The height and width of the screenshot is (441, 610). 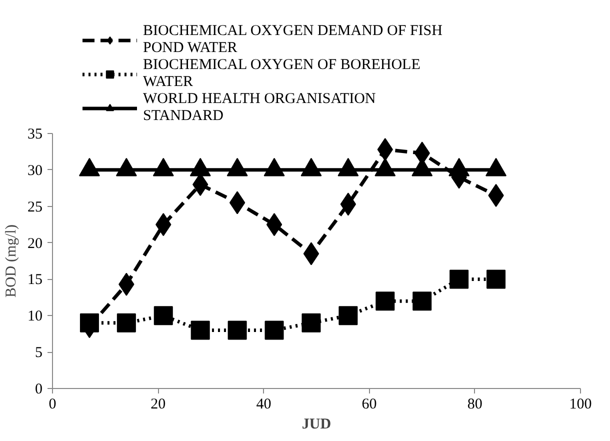 I want to click on x-tick-label: 100, so click(x=580, y=404).